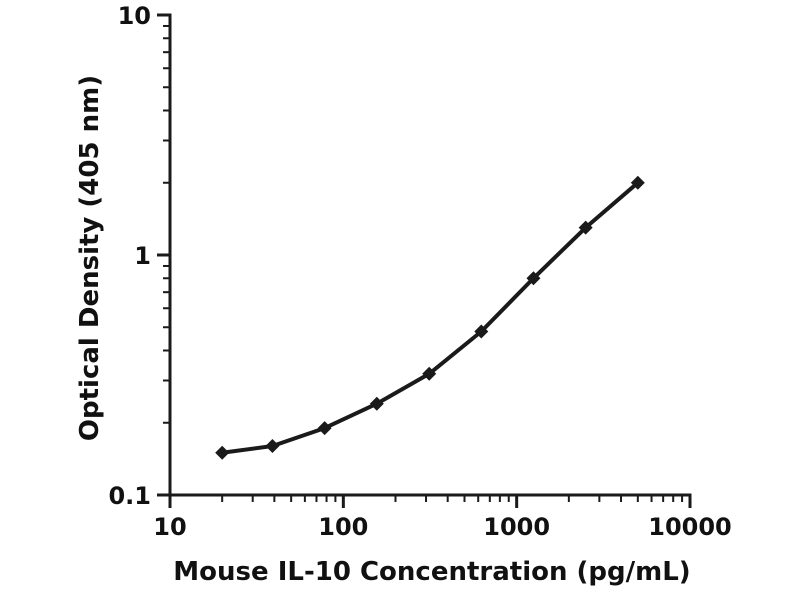 This screenshot has height=600, width=800. I want to click on y-tick-label: 10, so click(134, 16).